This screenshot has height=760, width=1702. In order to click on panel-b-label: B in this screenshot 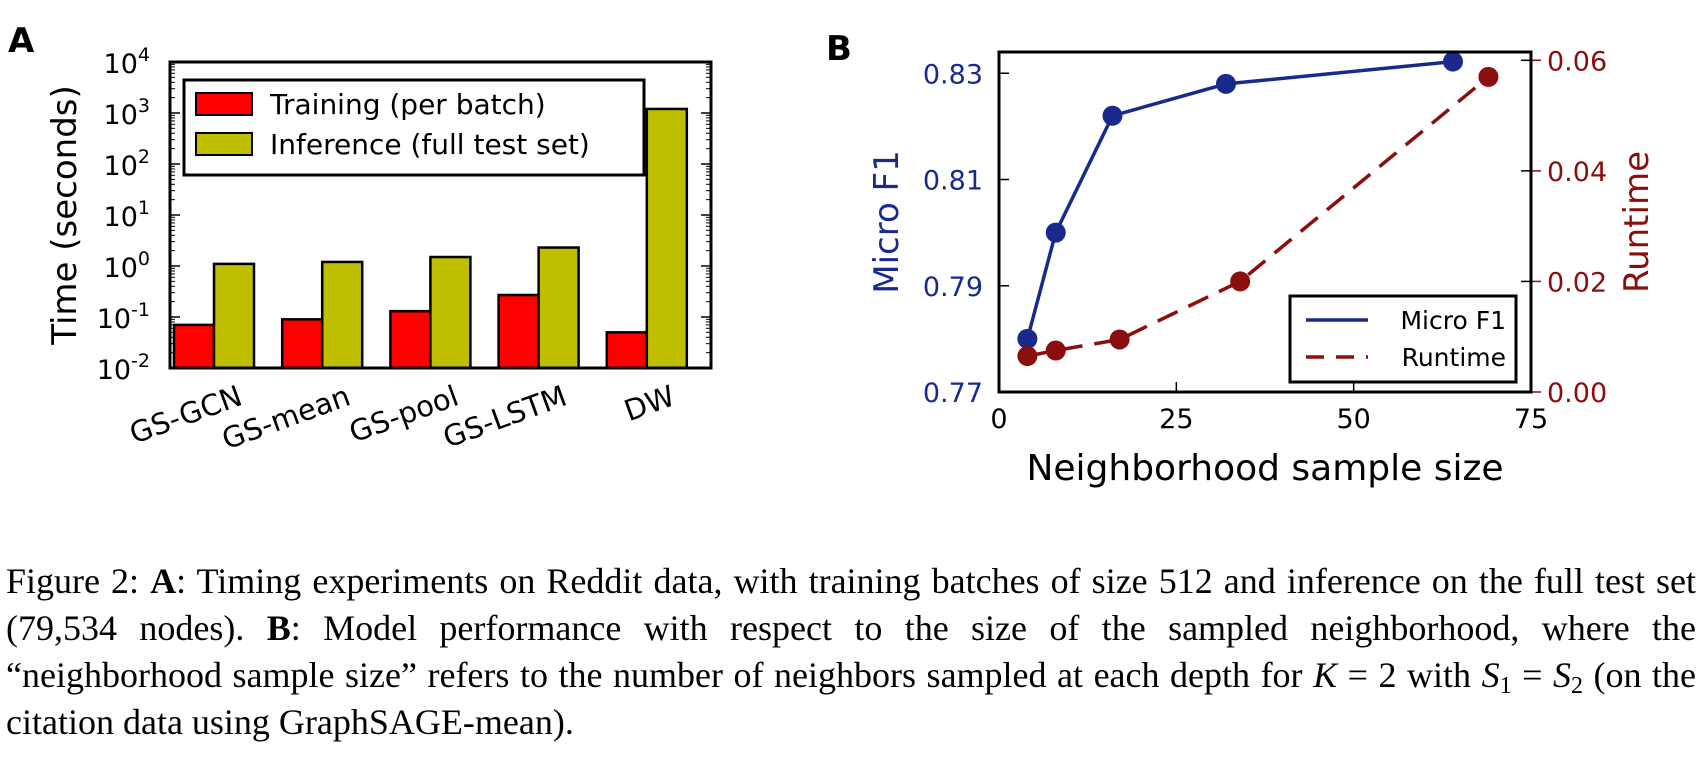, I will do `click(839, 49)`.